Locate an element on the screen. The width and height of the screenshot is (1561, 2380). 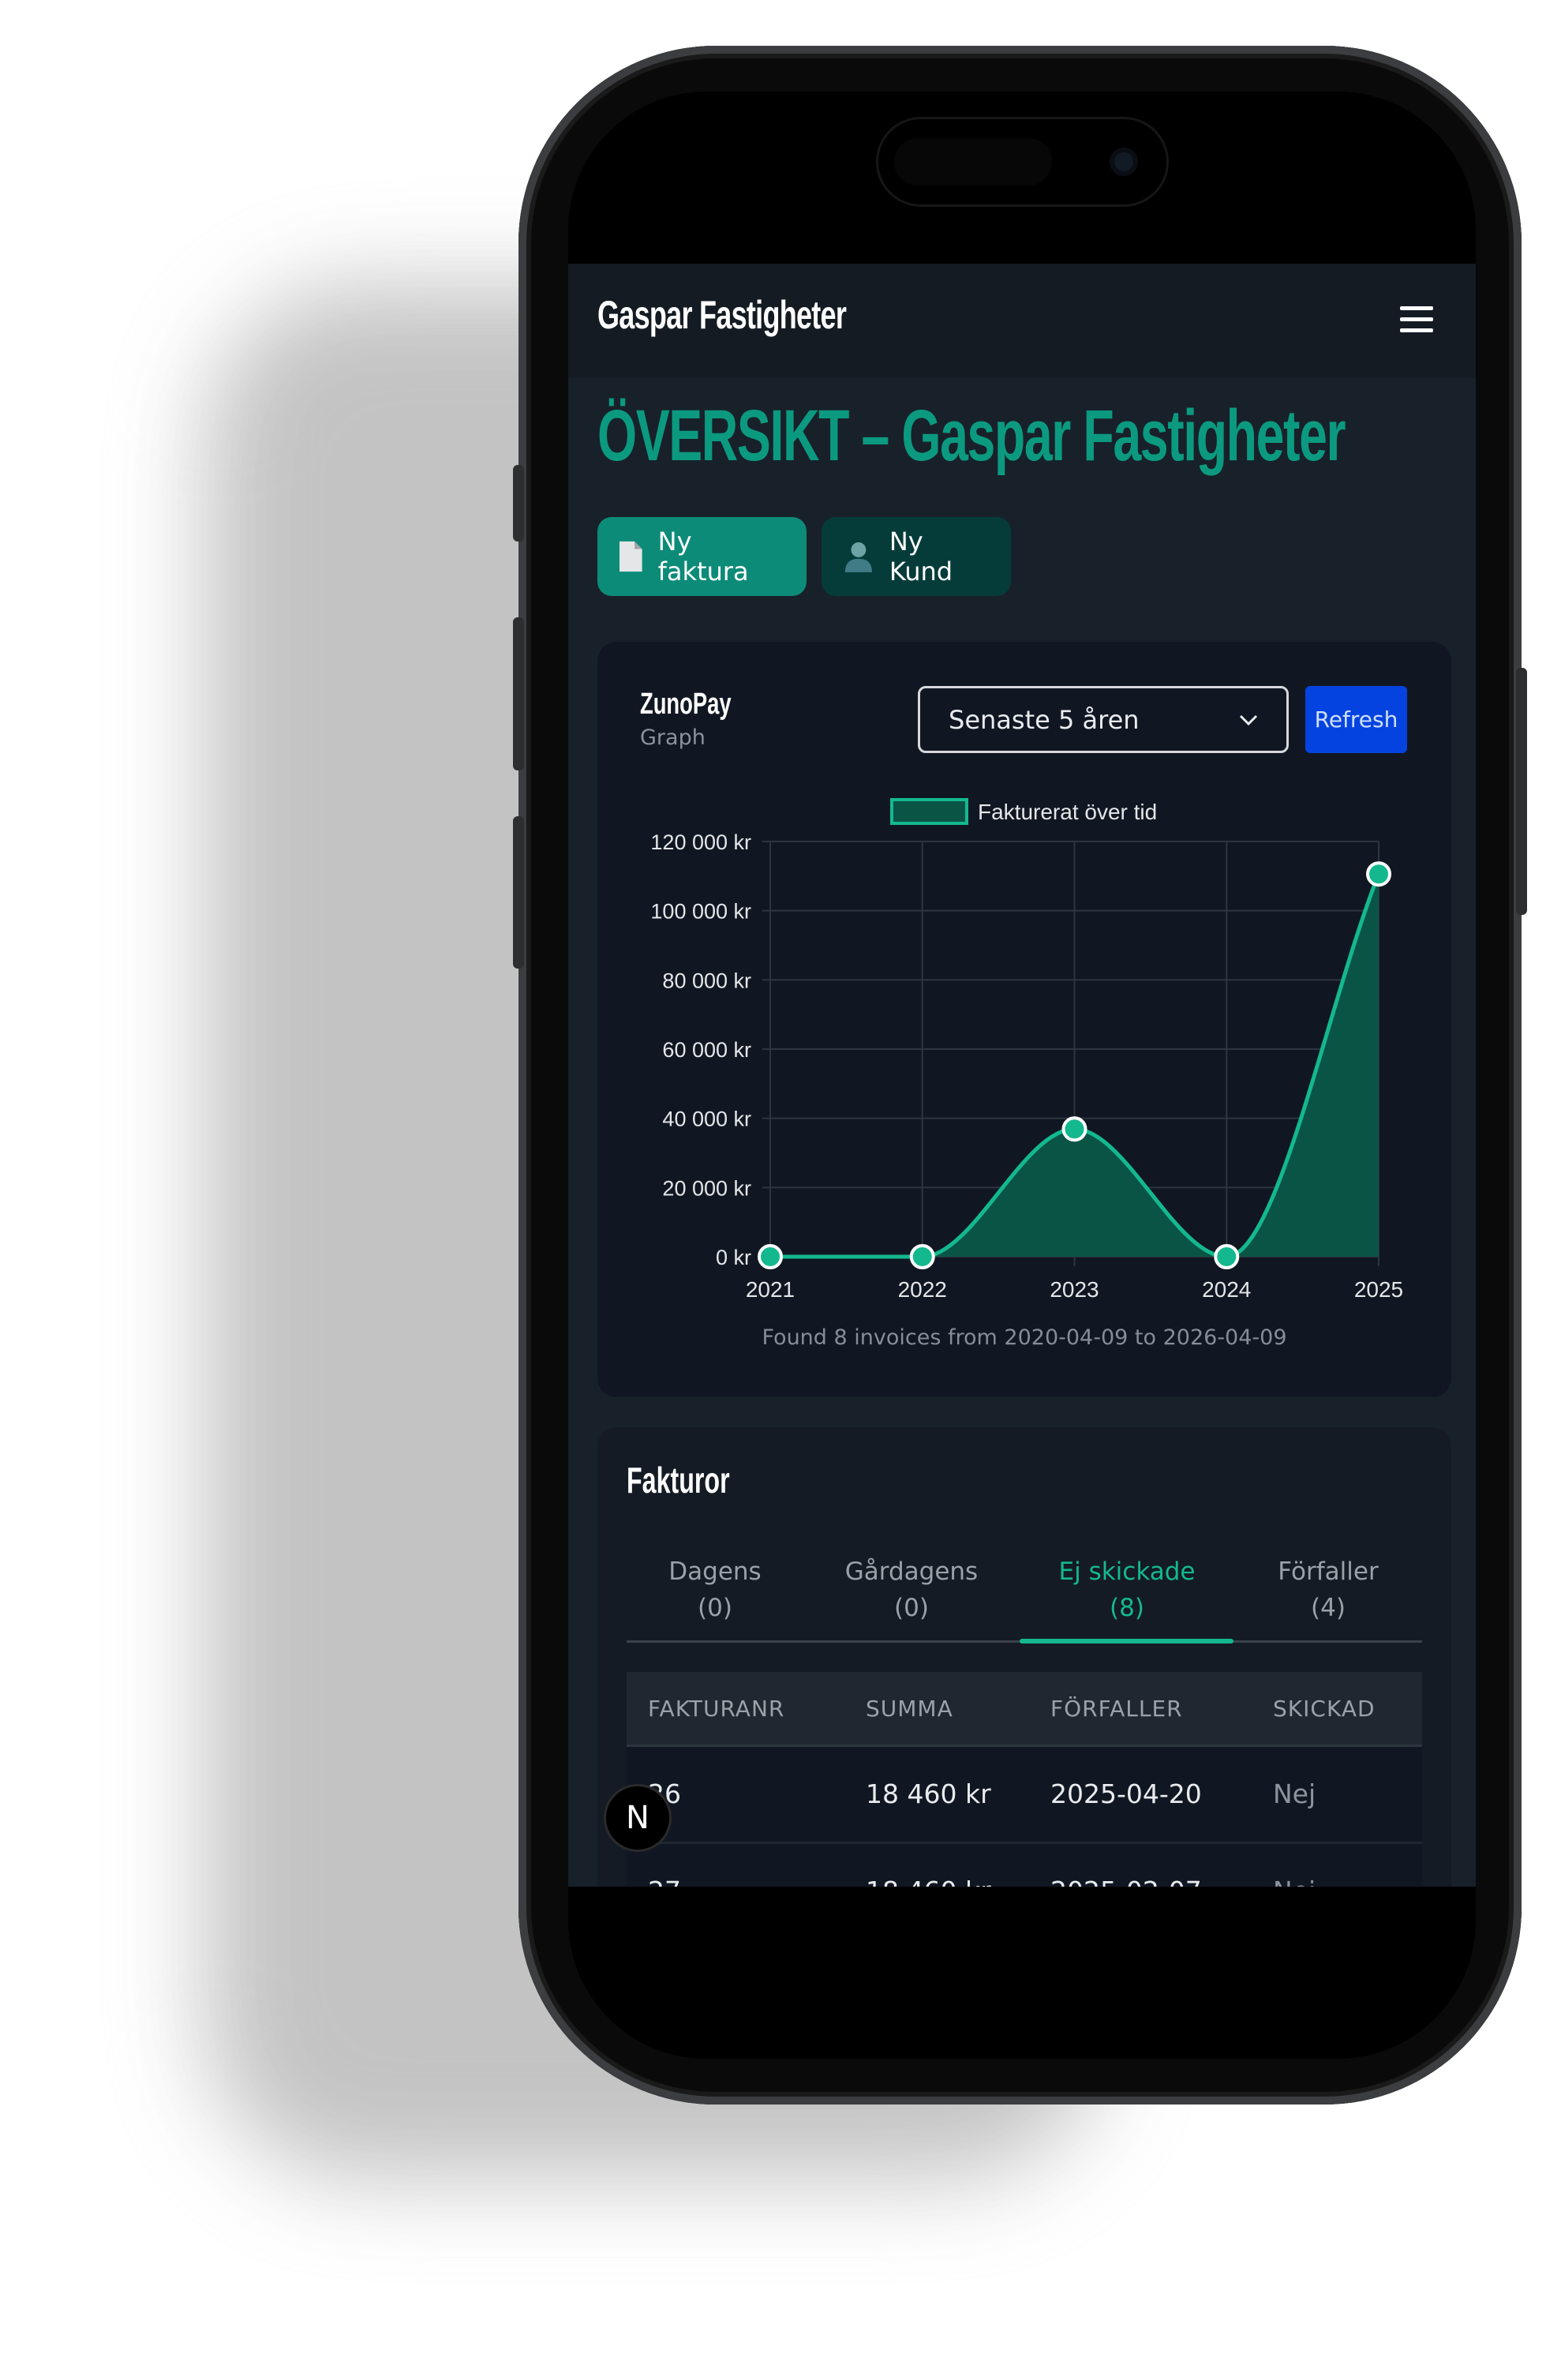
chart-card-title: ZunoPay is located at coordinates (686, 704).